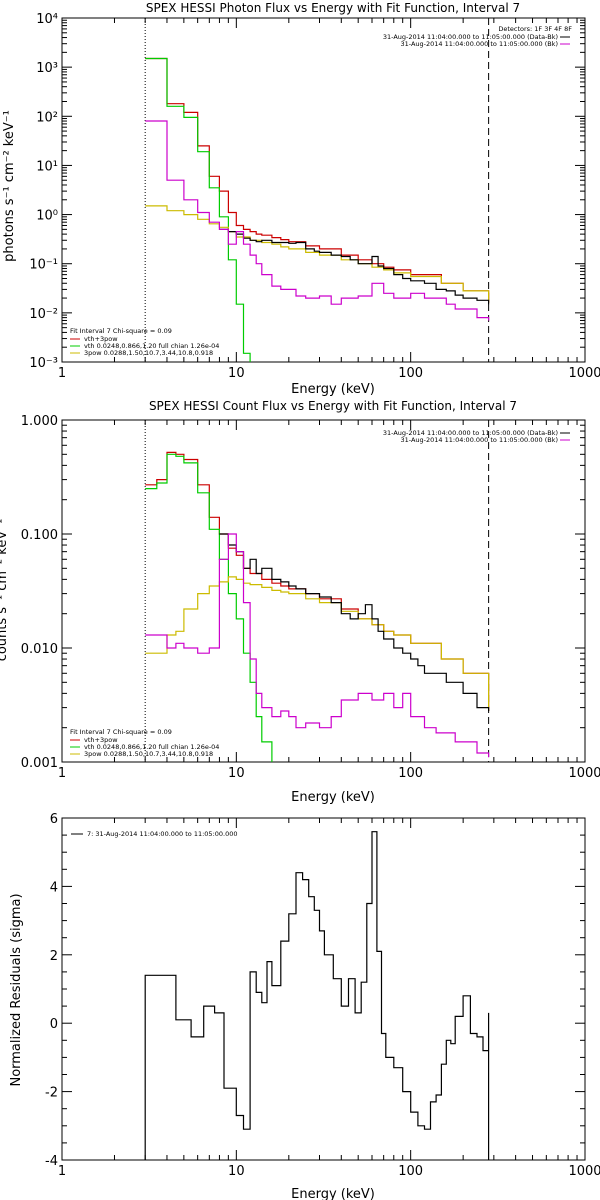 This screenshot has height=1200, width=600. I want to click on photon-legend-detectors: Detectors: 1F 3F 4F 8F, so click(535, 29).